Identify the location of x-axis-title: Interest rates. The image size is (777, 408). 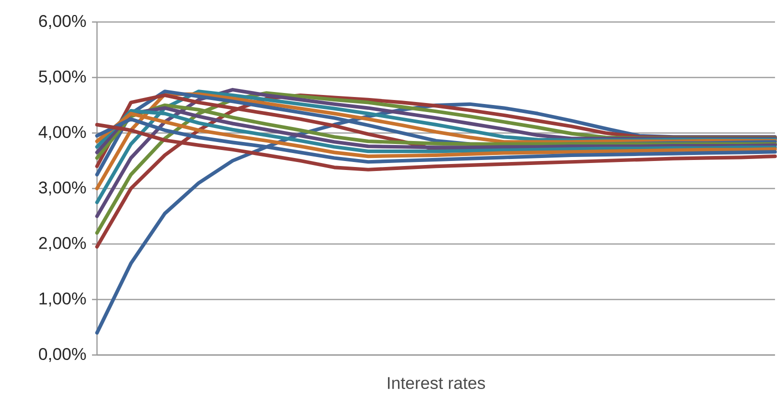
(436, 383).